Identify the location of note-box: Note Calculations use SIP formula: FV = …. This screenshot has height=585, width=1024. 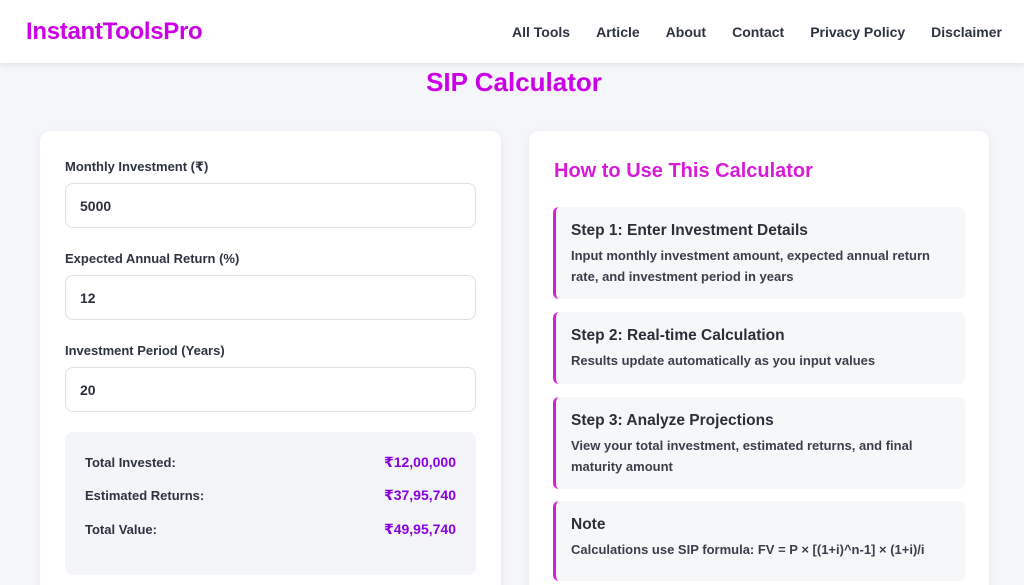
(759, 541).